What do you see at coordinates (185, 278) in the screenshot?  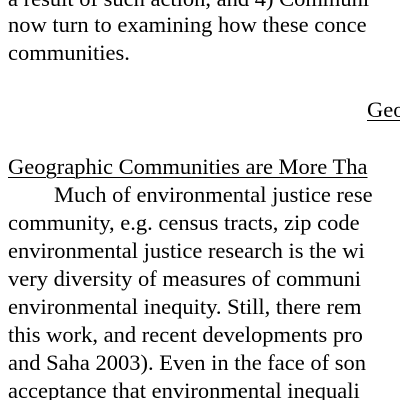 I see `body-paragraph-line-4: very diversity of measures of communi` at bounding box center [185, 278].